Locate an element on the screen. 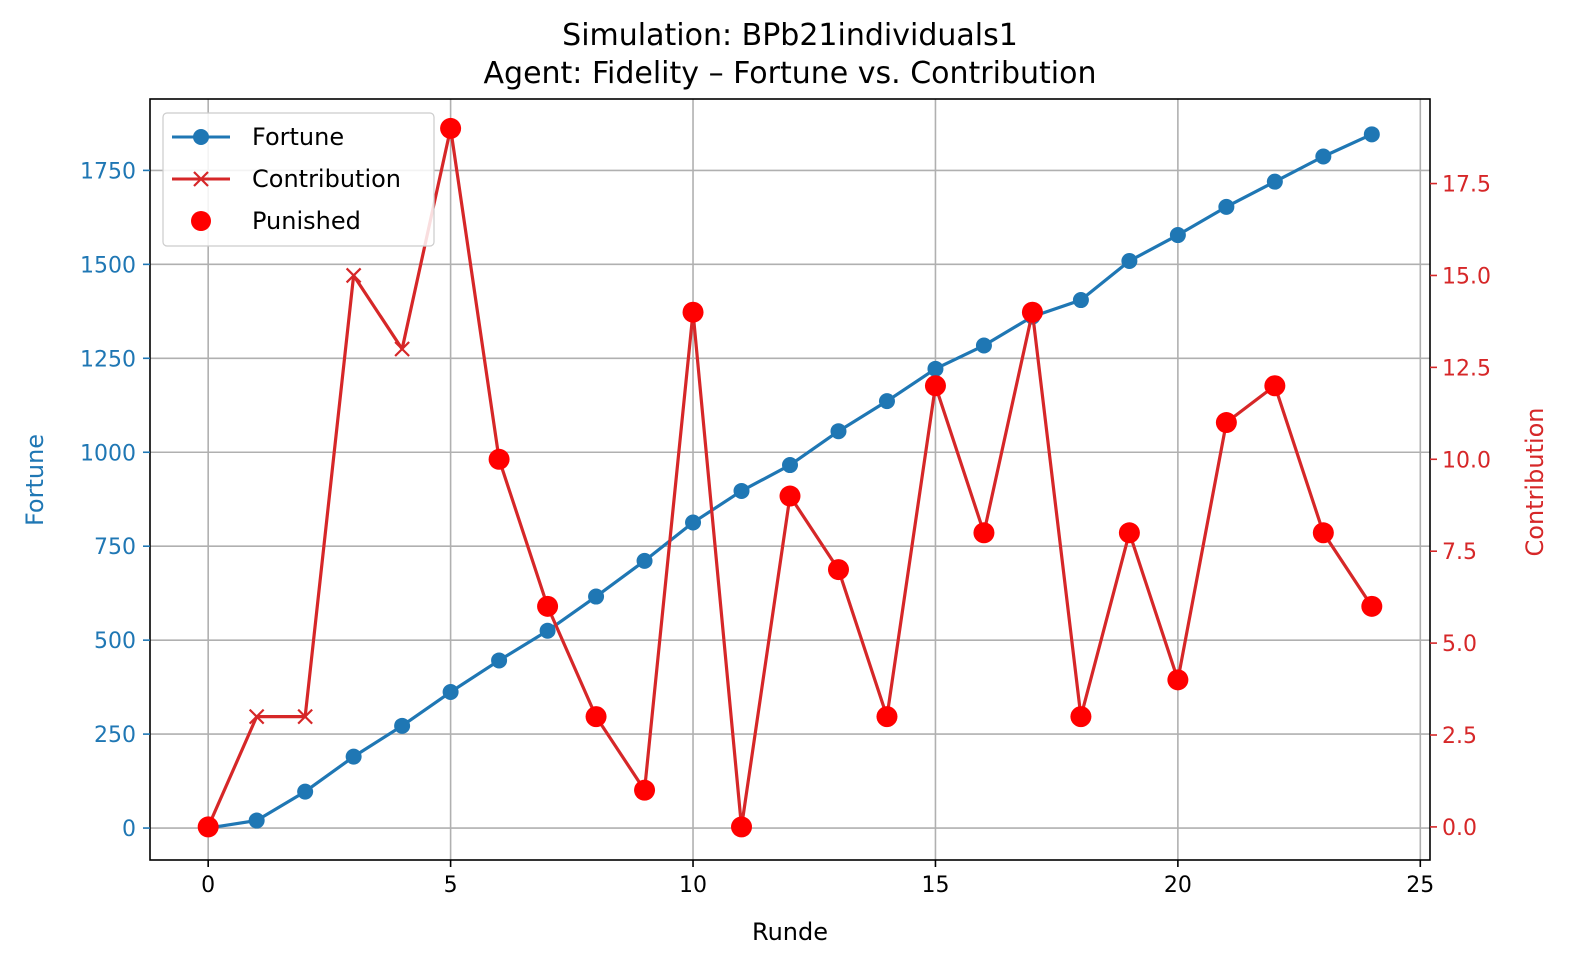 The image size is (1581, 974). x-tick-label: 25 is located at coordinates (1420, 885).